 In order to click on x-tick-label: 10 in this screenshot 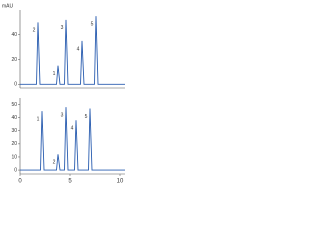, I will do `click(120, 182)`.